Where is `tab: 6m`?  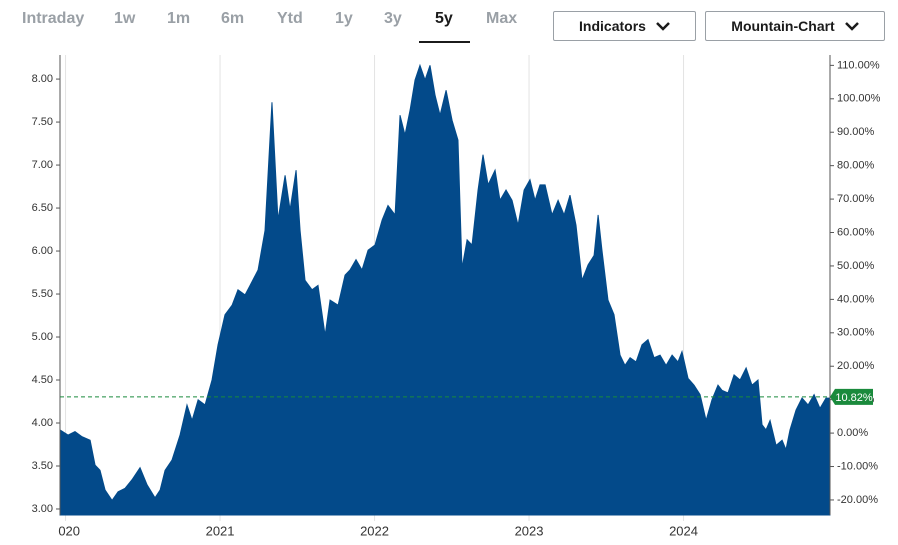
tab: 6m is located at coordinates (233, 18).